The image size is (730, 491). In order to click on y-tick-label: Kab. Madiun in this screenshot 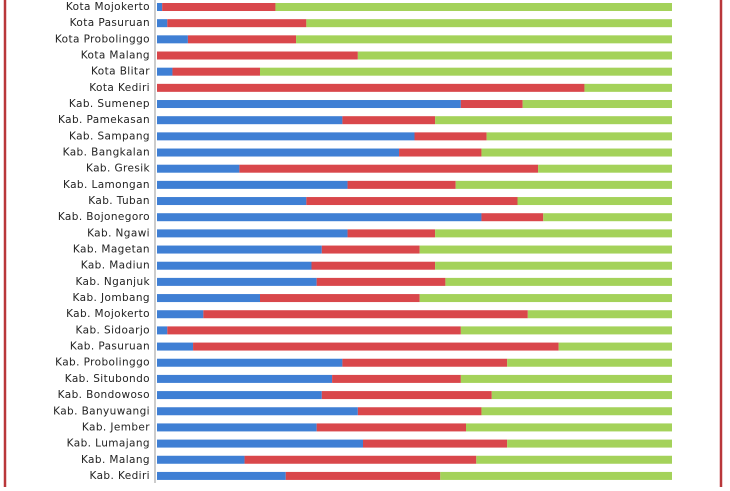, I will do `click(115, 266)`.